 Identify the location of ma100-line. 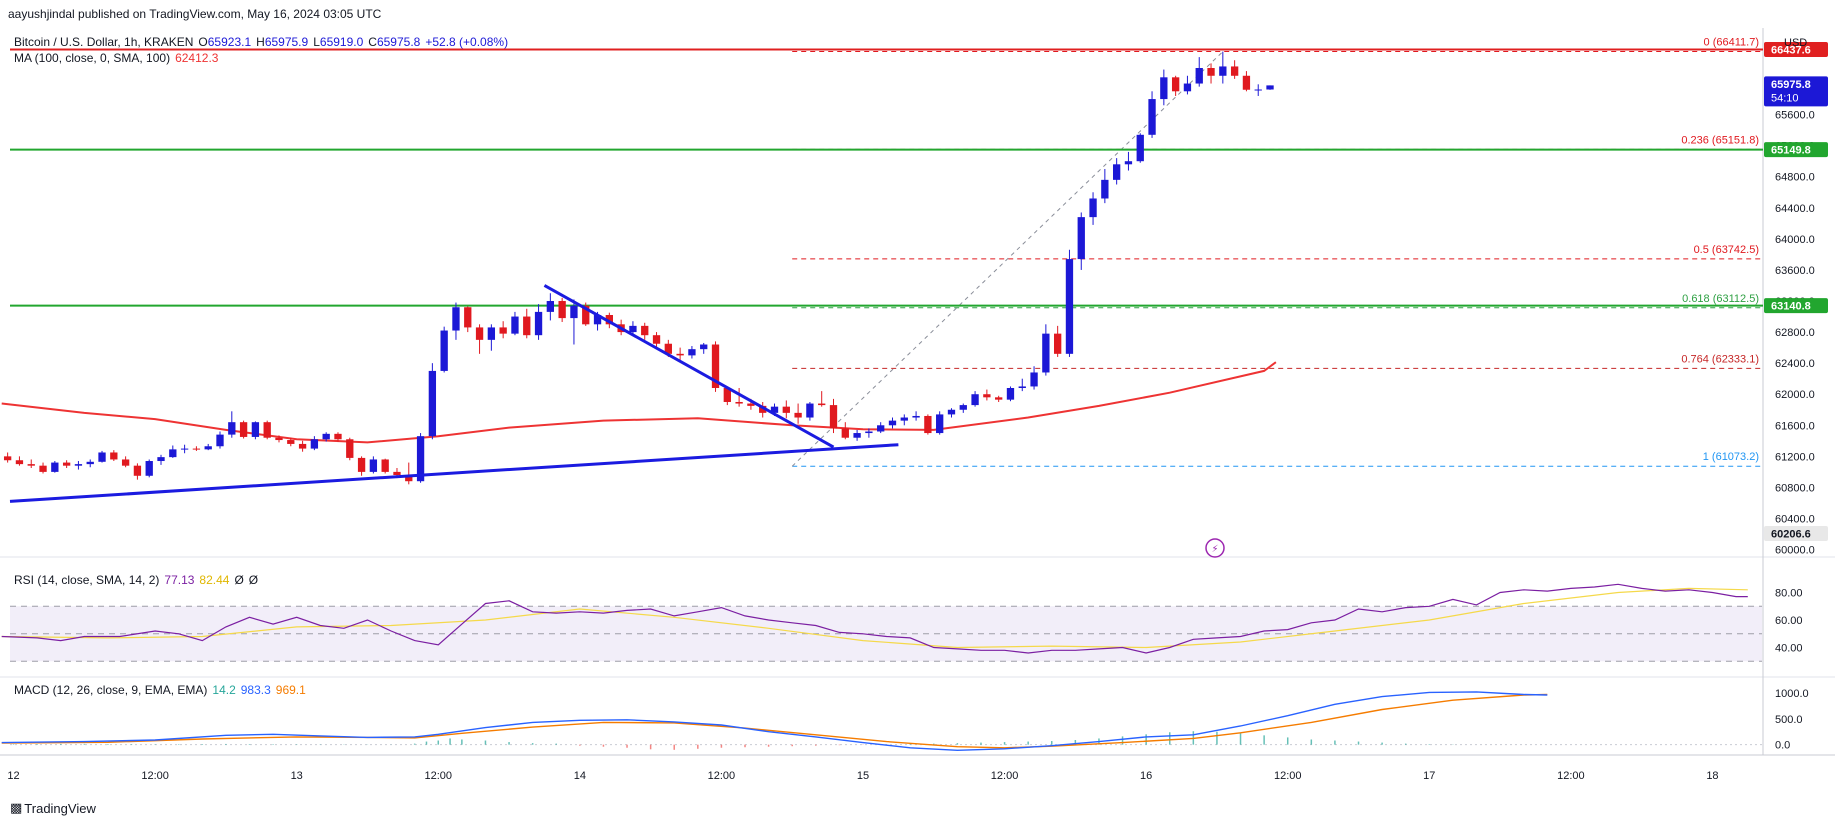
(639, 402).